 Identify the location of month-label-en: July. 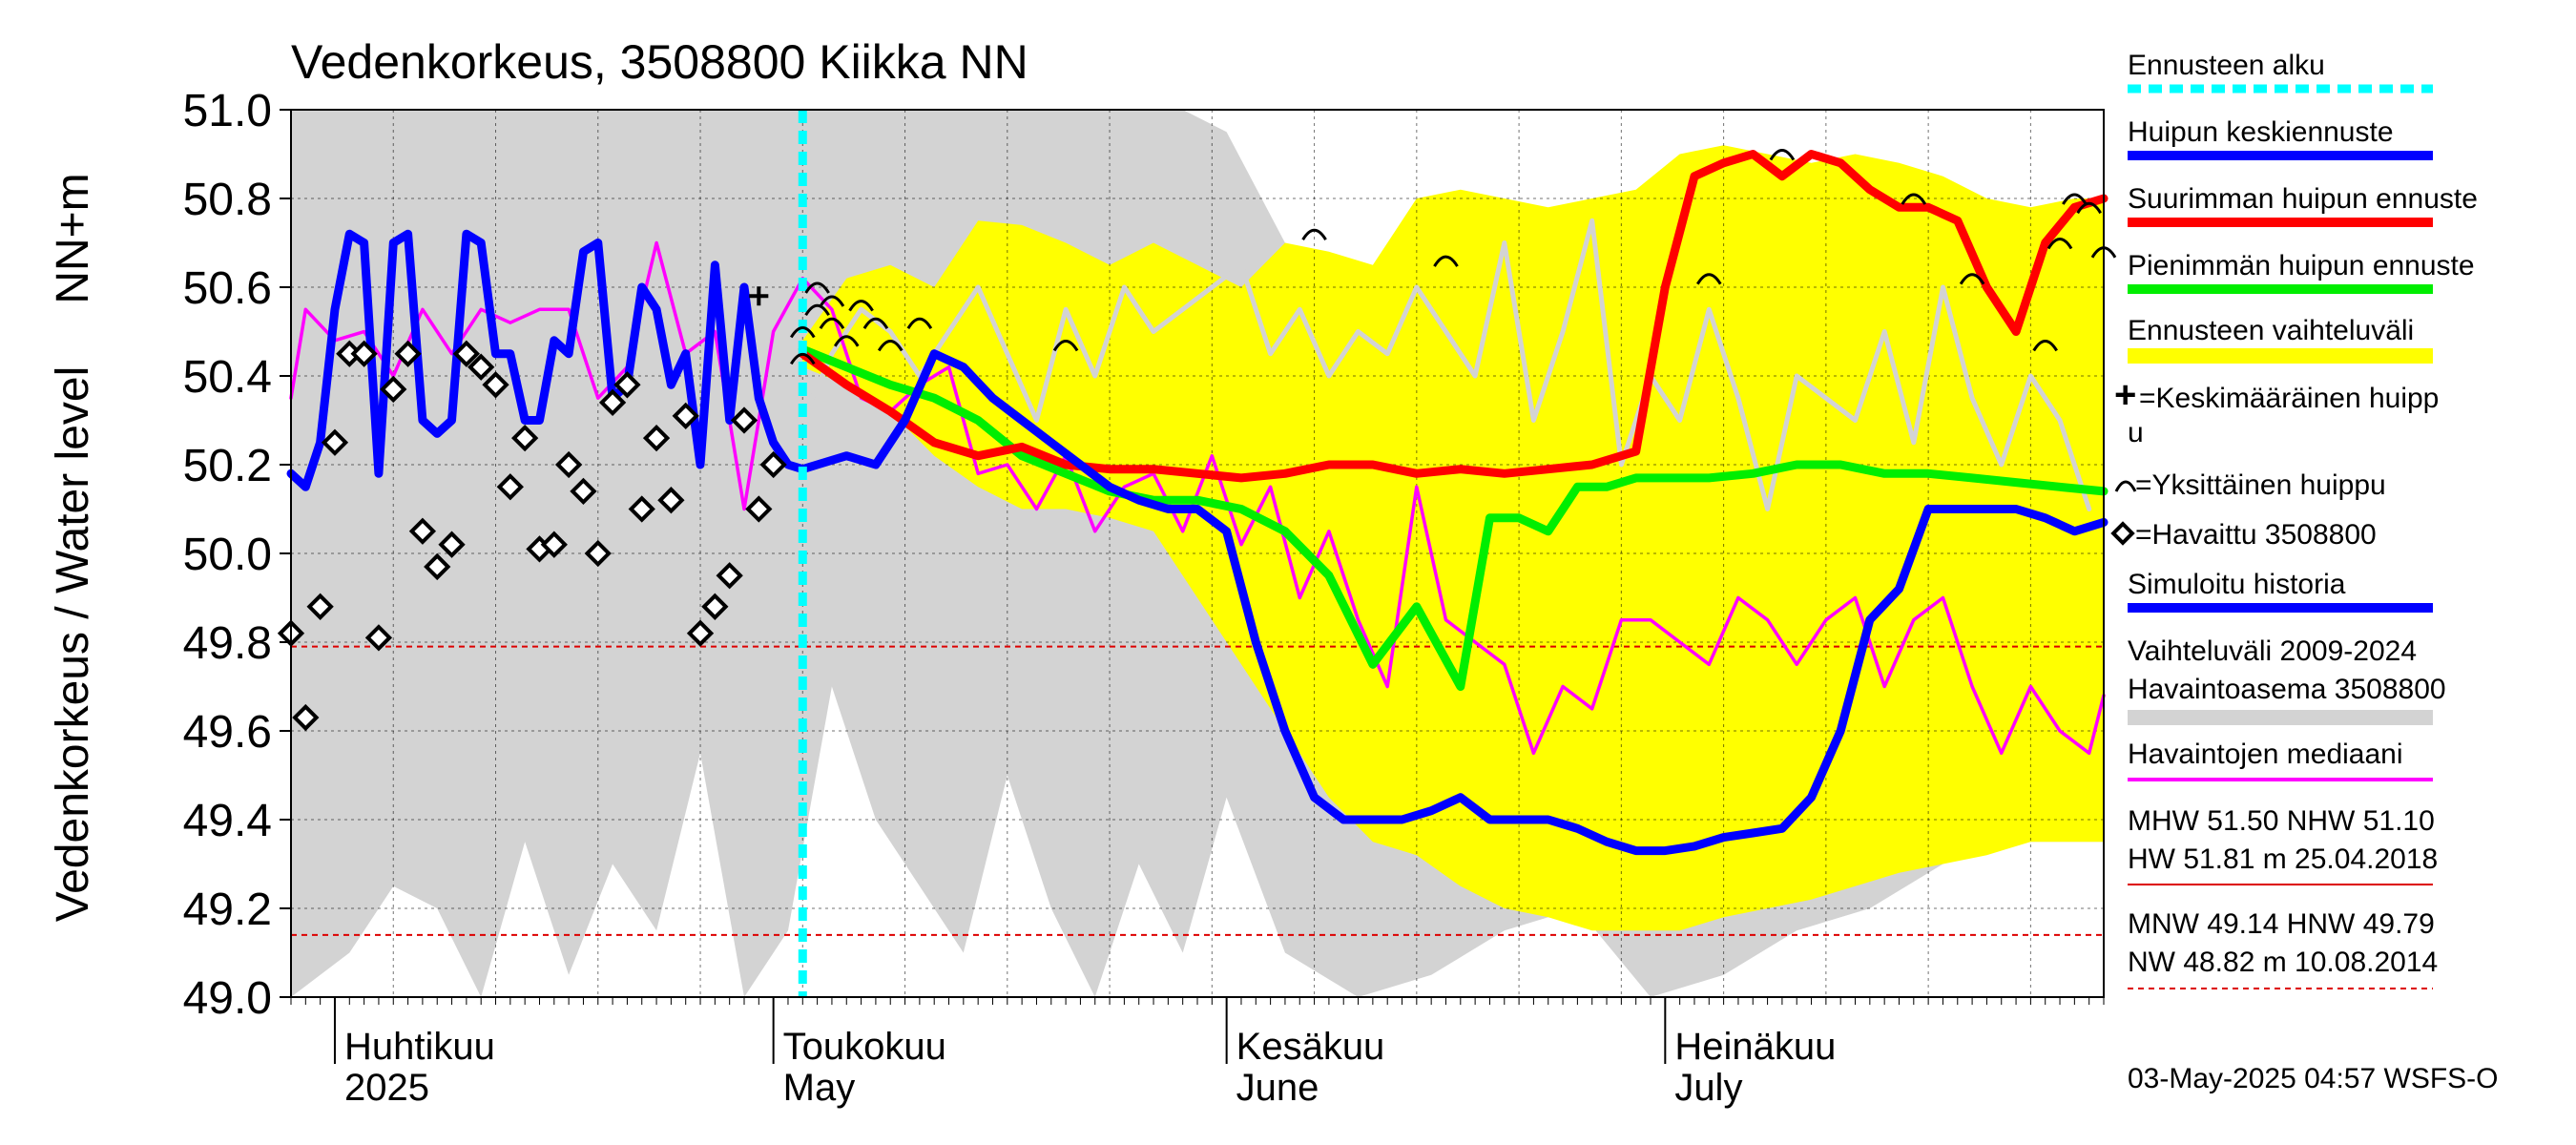
(1708, 1088).